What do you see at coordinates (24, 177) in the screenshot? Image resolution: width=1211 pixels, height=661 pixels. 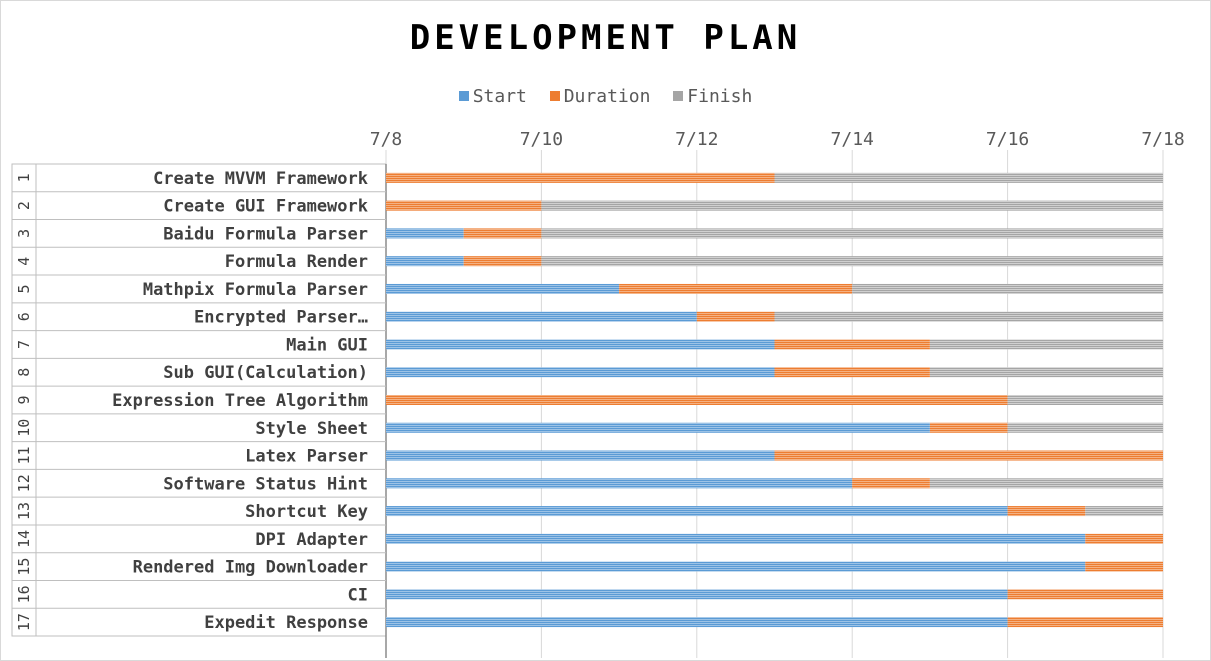 I see `row-index-label: 1` at bounding box center [24, 177].